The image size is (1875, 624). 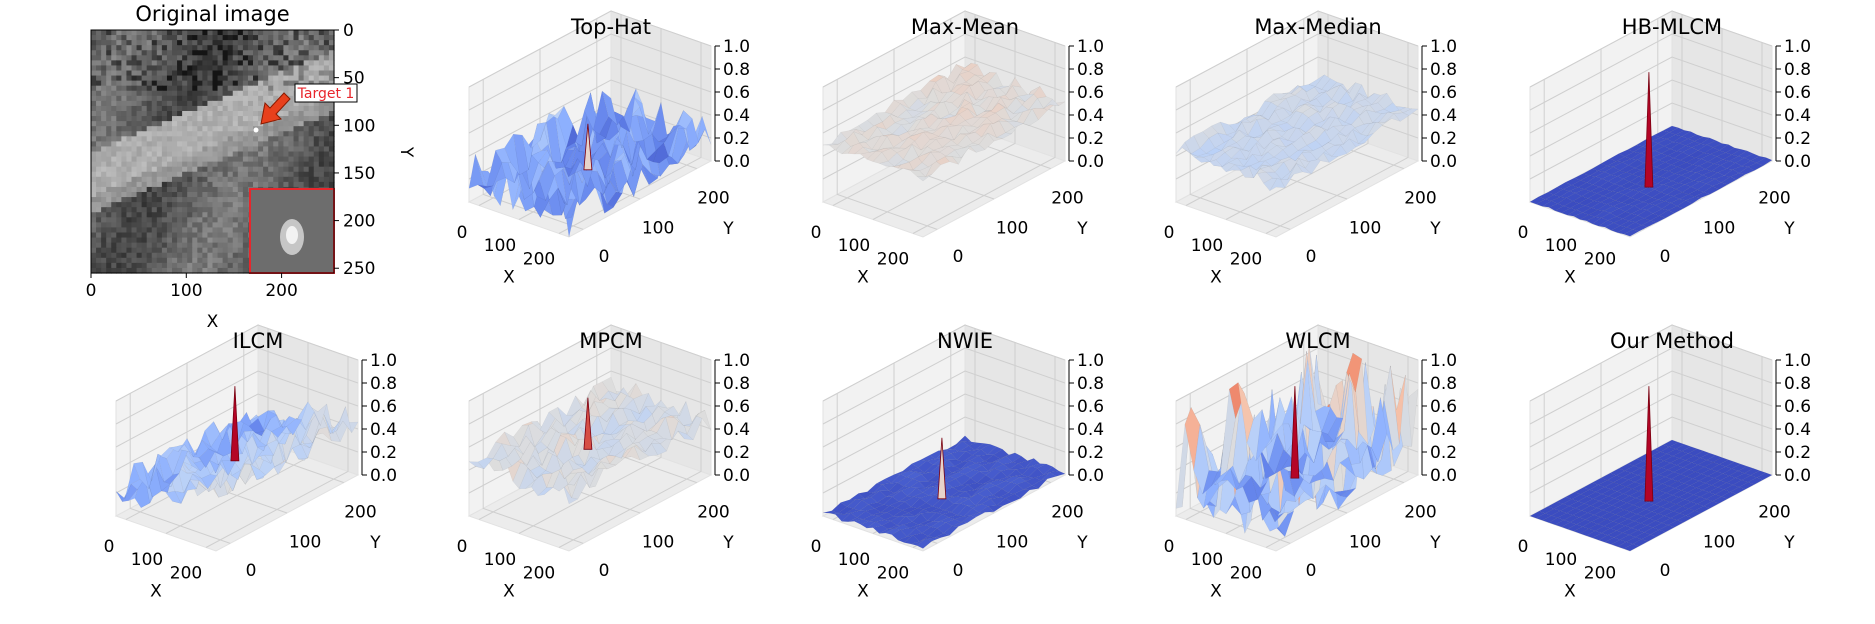 I want to click on chart-title: Original image, so click(x=212, y=14).